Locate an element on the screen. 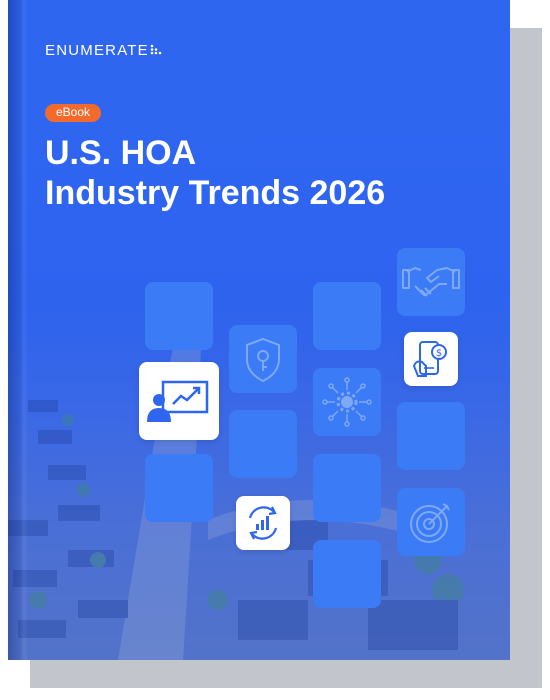  handshake-tile is located at coordinates (431, 282).